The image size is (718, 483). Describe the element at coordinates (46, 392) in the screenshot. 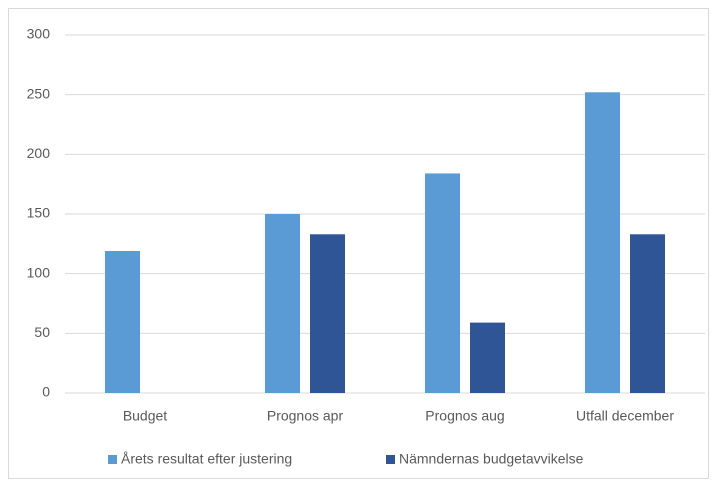

I see `y-tick-label: 0` at that location.